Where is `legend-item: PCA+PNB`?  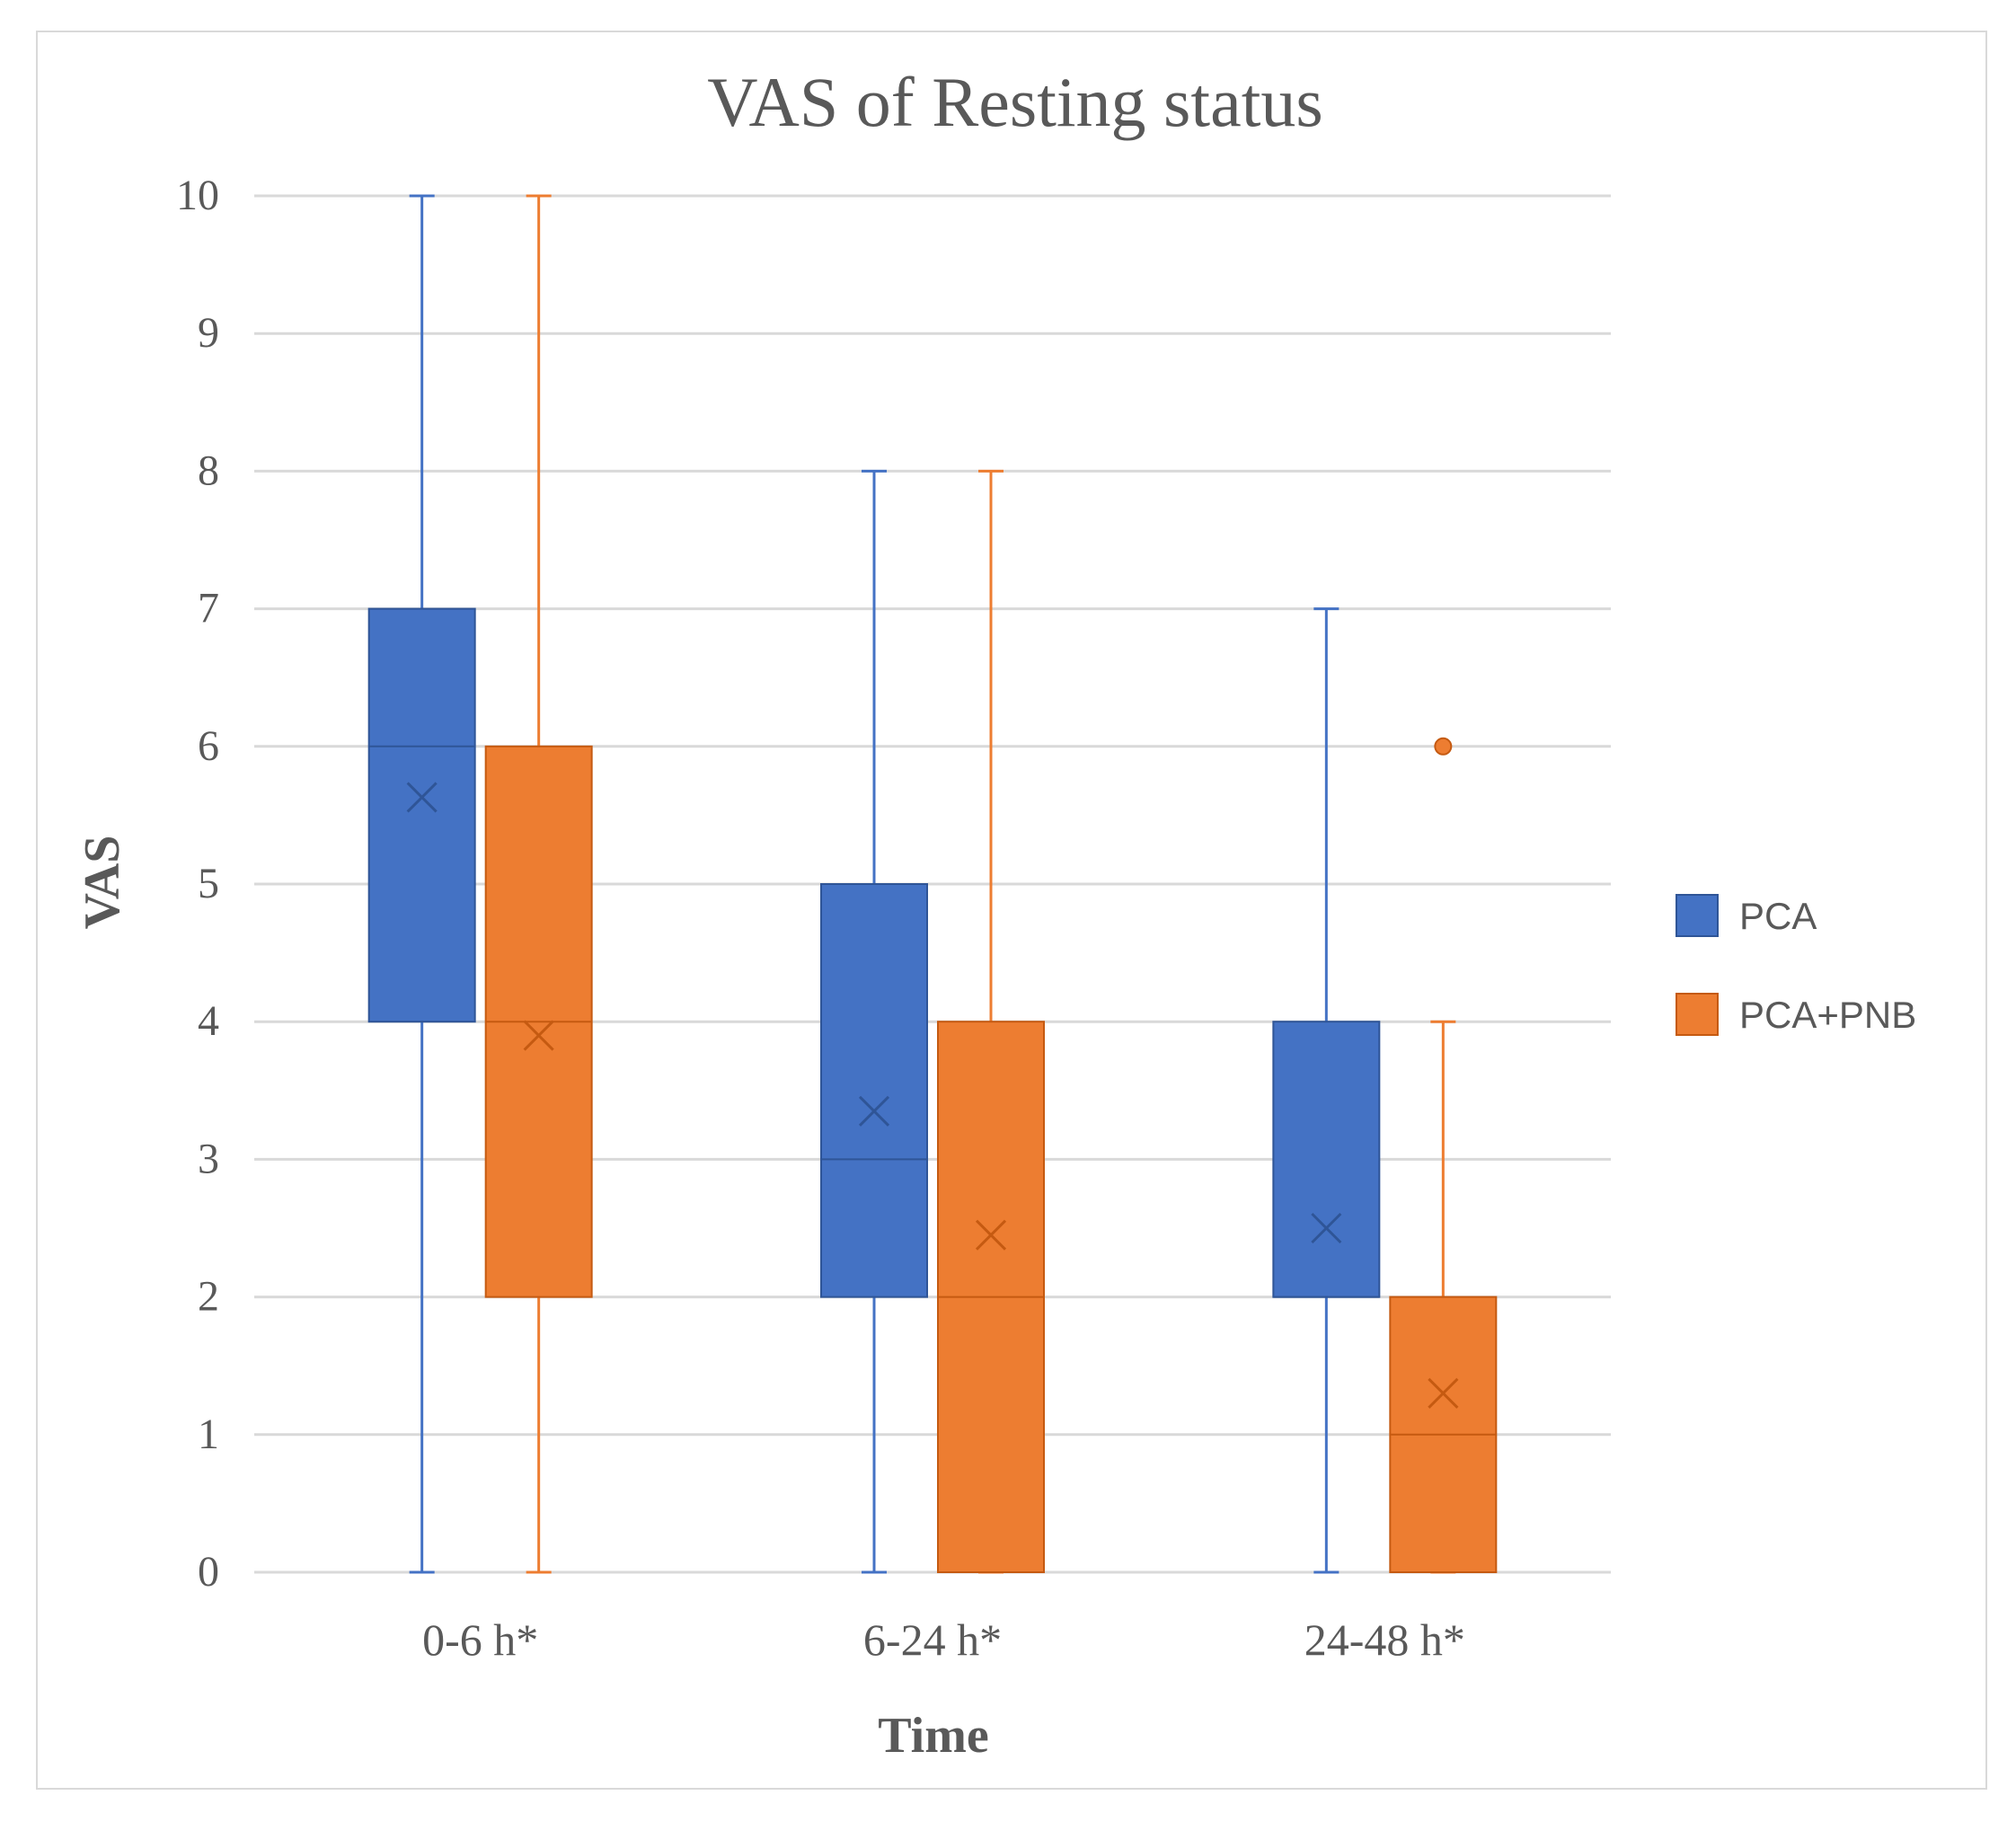
legend-item: PCA+PNB is located at coordinates (1796, 1014).